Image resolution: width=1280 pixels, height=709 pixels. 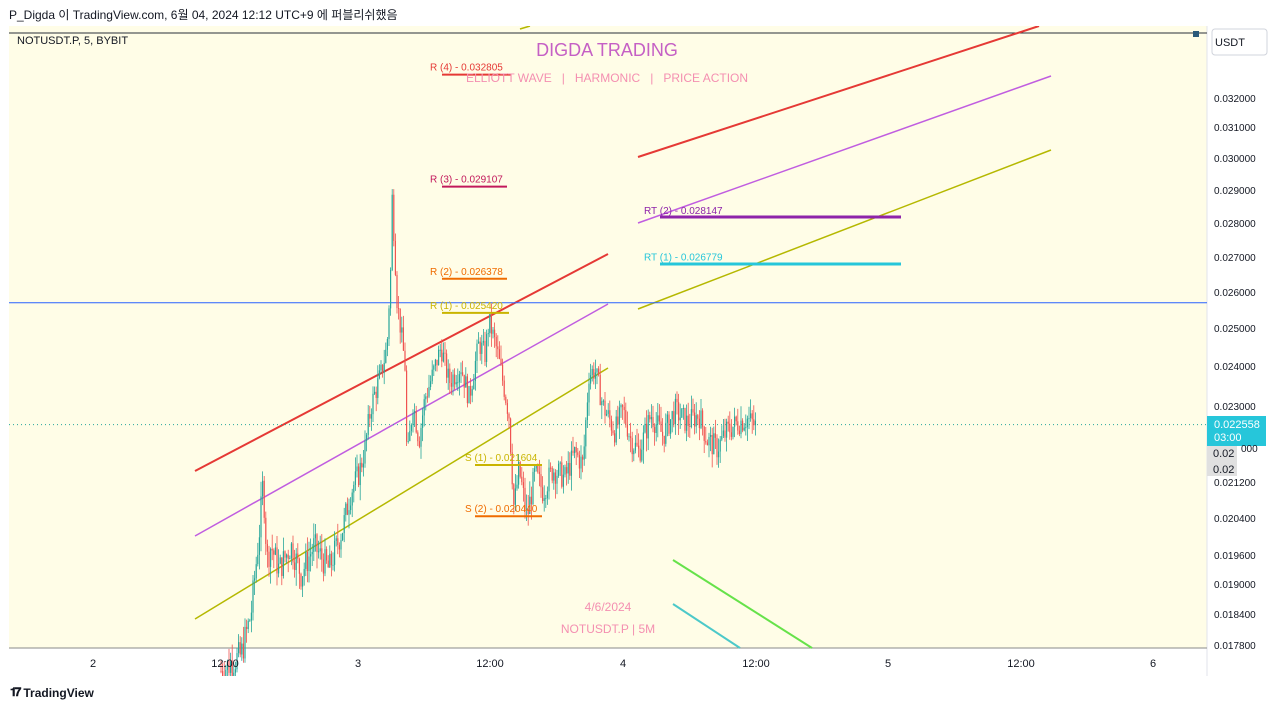 I want to click on price-tick-label: 0.028000, so click(x=1235, y=224).